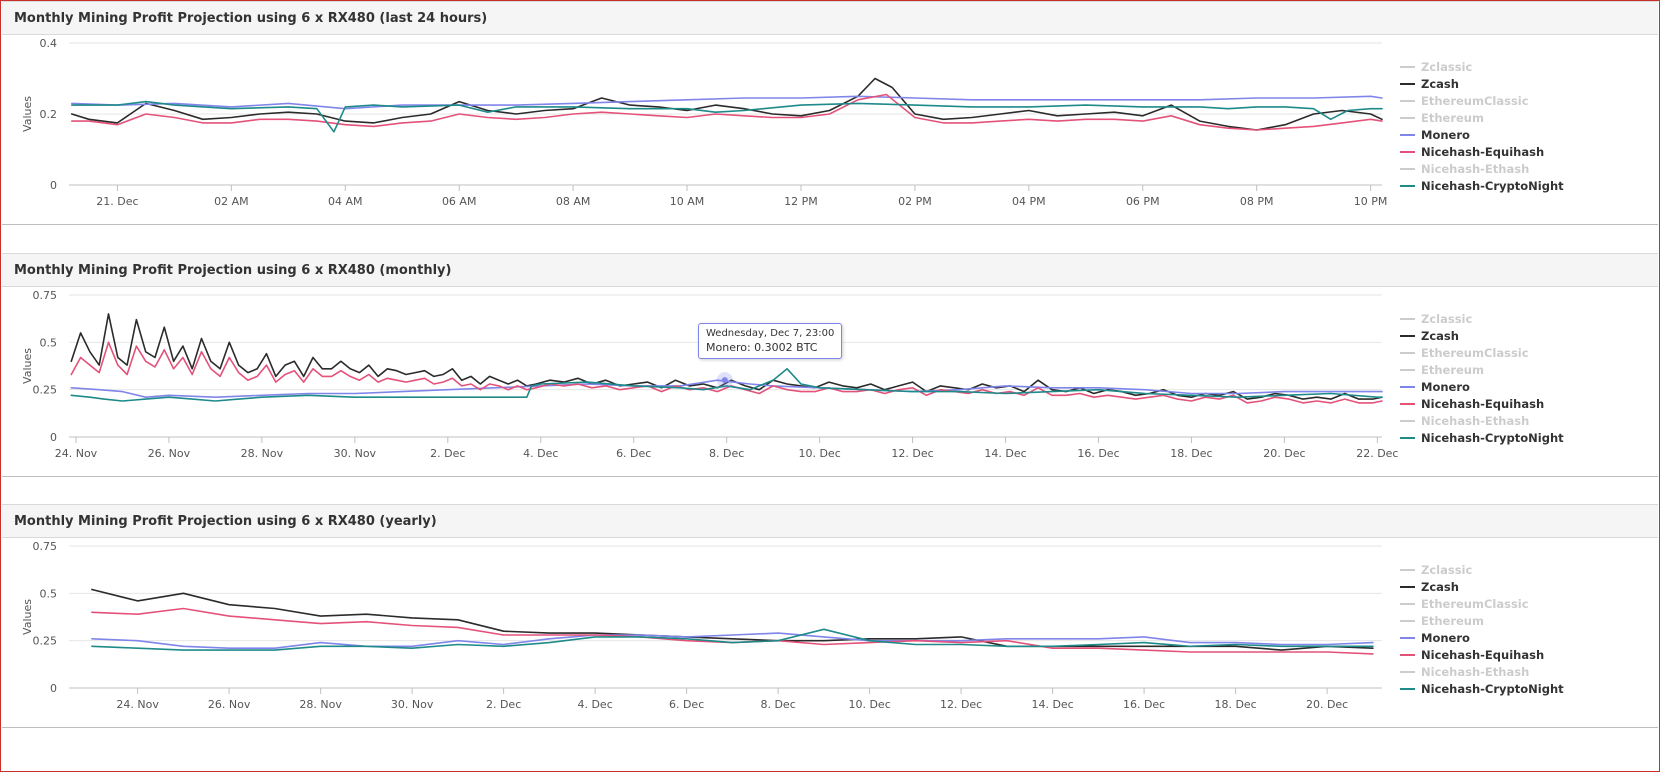  Describe the element at coordinates (459, 201) in the screenshot. I see `x-tick-label: 06 AM` at that location.